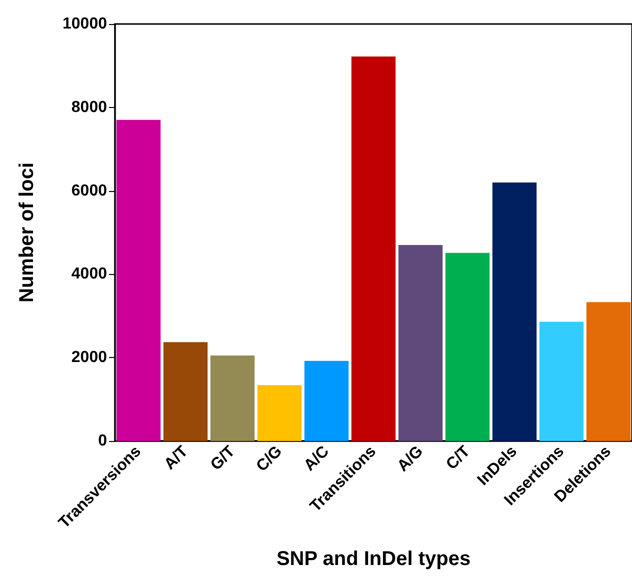 This screenshot has width=632, height=582. I want to click on x-tick-label: A/T, so click(176, 458).